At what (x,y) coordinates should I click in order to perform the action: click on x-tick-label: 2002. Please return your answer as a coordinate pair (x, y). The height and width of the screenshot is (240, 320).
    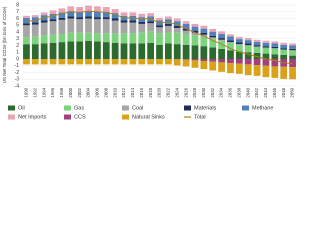
    Looking at the image, I should click on (79, 92).